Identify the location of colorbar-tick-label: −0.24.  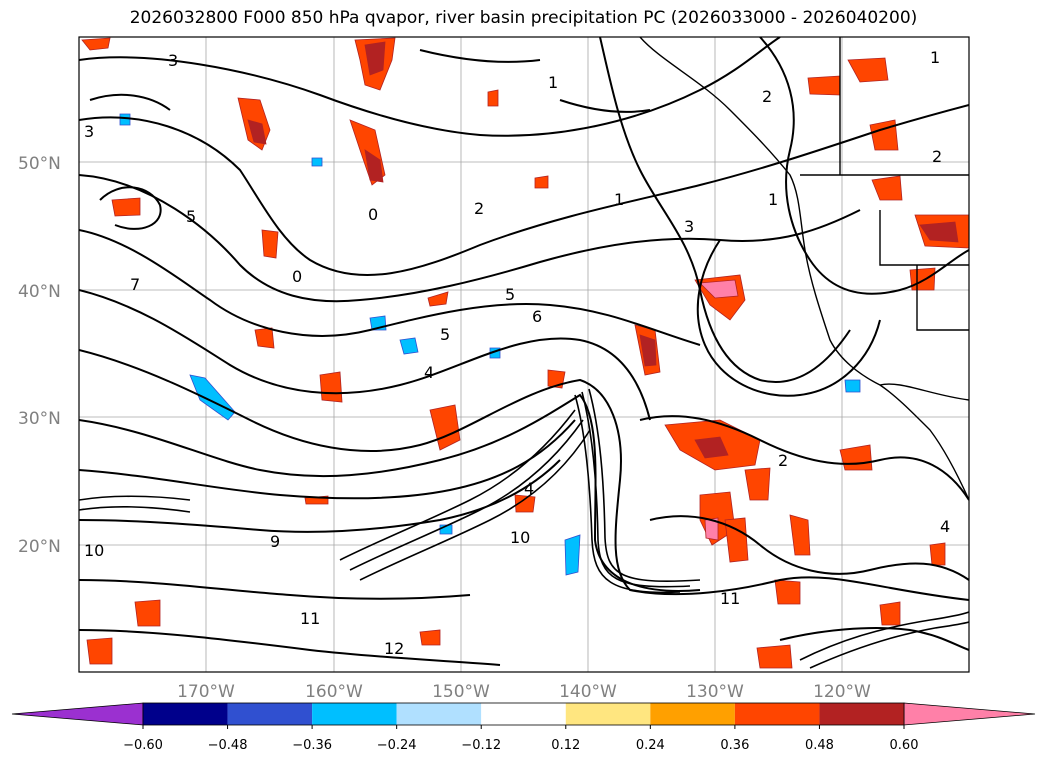
(397, 745).